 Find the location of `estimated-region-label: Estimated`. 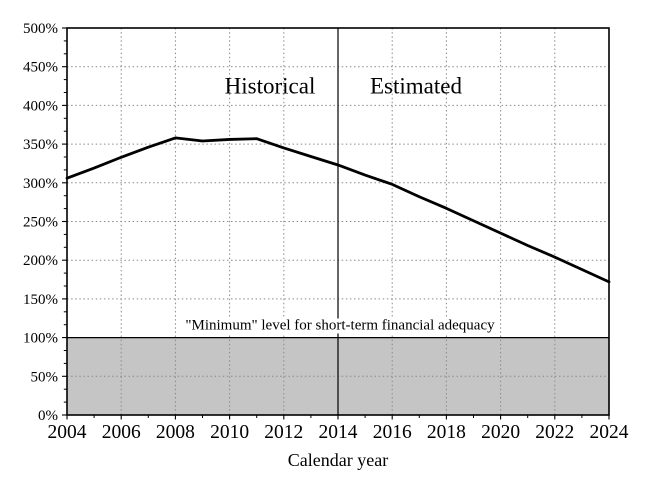

estimated-region-label: Estimated is located at coordinates (416, 86).